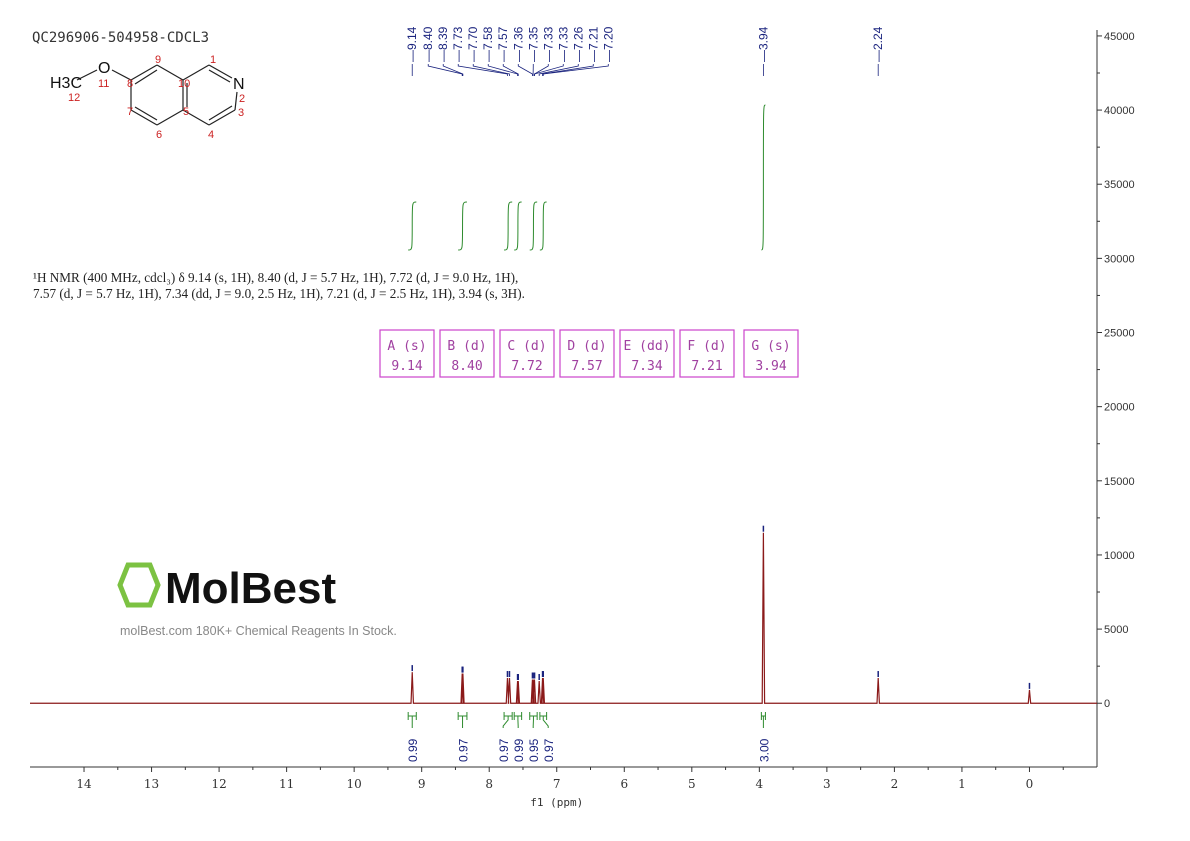  What do you see at coordinates (578, 44) in the screenshot?
I see `peak-label: —7.26` at bounding box center [578, 44].